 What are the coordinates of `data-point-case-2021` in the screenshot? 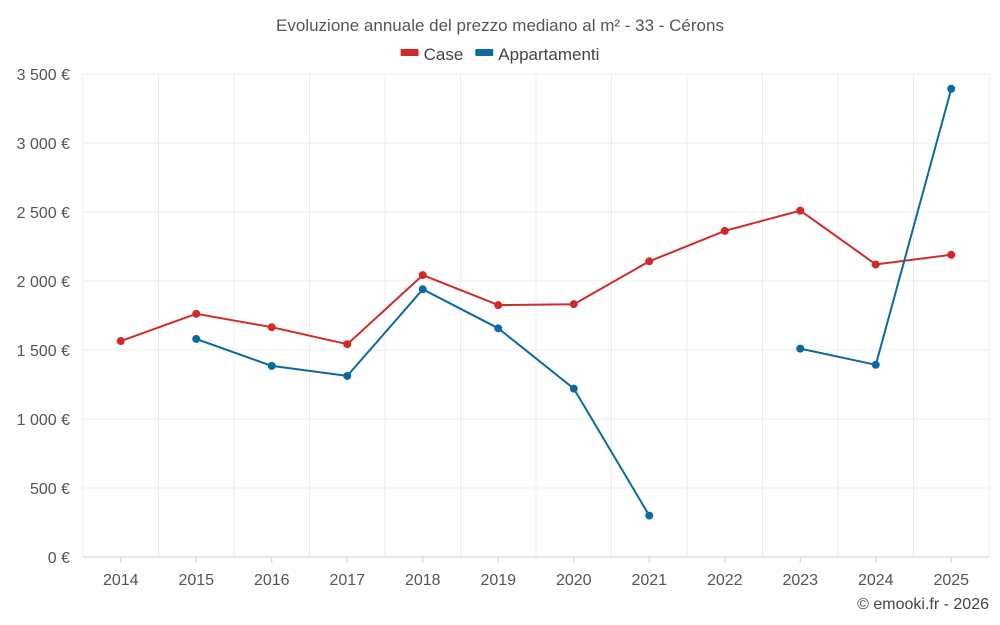 It's located at (649, 261).